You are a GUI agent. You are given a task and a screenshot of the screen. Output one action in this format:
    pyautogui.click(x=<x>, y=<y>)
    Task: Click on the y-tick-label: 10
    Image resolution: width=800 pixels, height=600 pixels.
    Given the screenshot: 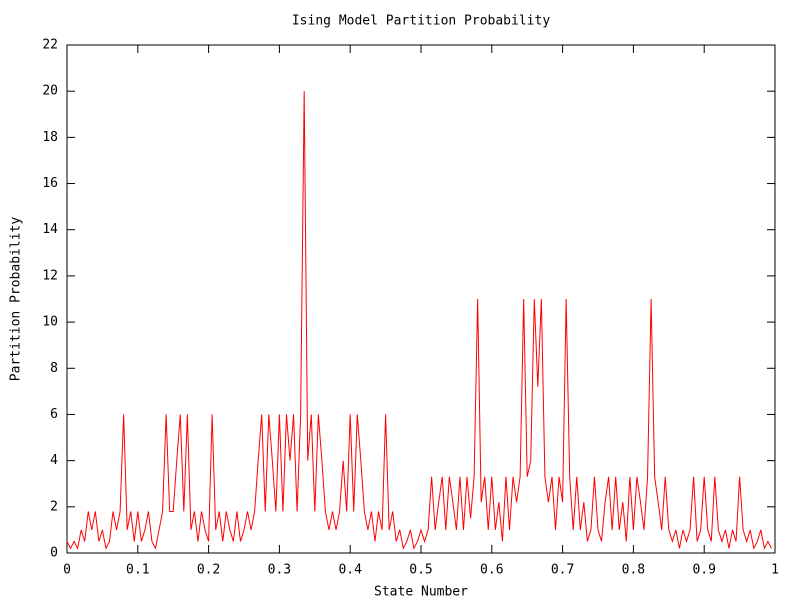 What is the action you would take?
    pyautogui.click(x=50, y=322)
    